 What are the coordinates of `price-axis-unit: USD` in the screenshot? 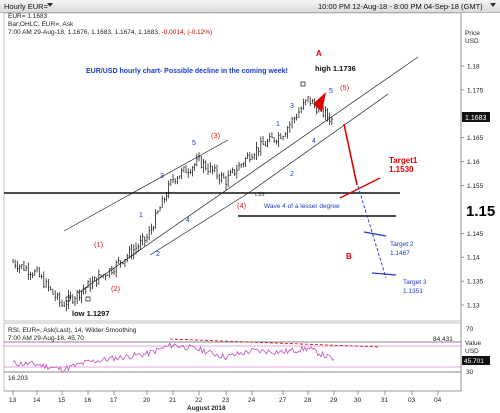 It's located at (472, 41).